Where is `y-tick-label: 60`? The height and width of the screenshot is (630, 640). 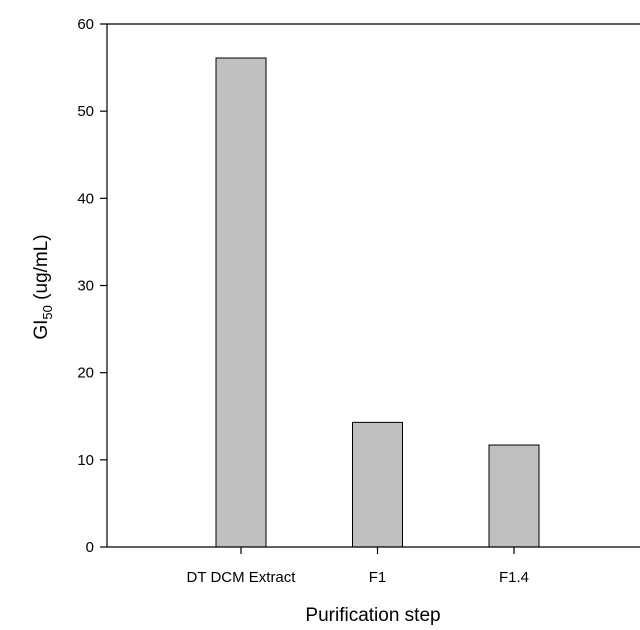 y-tick-label: 60 is located at coordinates (85, 24).